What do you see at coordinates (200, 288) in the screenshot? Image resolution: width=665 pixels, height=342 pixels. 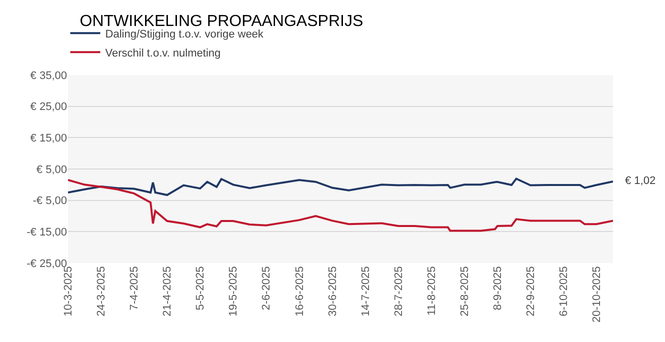 I see `x-tick-label: 5-5-2025` at bounding box center [200, 288].